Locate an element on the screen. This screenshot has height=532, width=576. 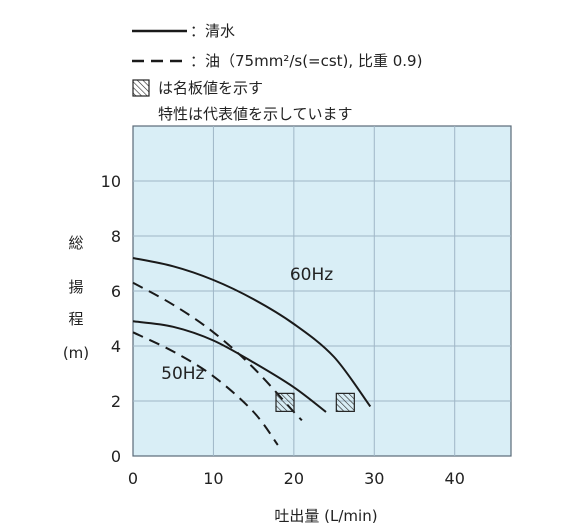
x-tick-label: 10 is located at coordinates (213, 478).